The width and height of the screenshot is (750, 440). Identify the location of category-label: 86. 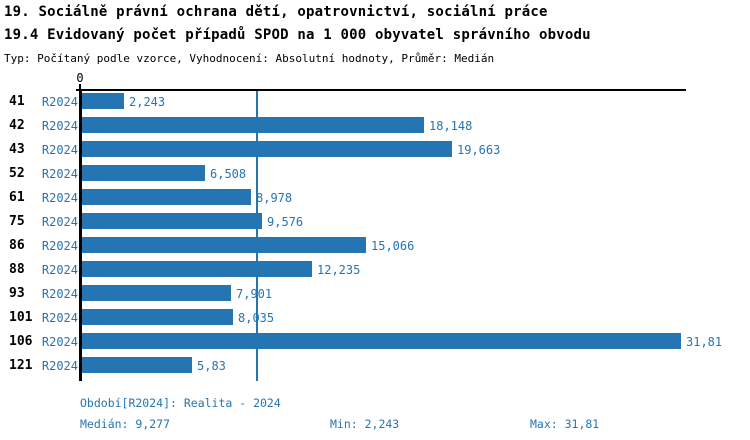
(17, 245).